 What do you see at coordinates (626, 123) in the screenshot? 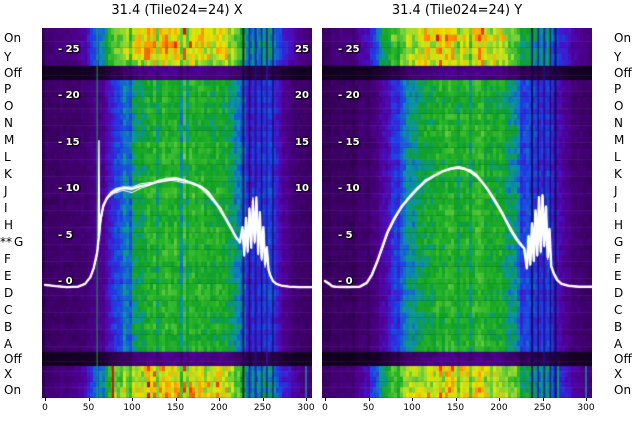
I see `row-label: N` at bounding box center [626, 123].